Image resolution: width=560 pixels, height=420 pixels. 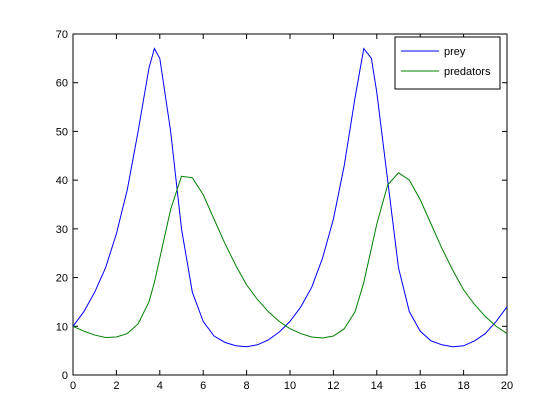 What do you see at coordinates (160, 386) in the screenshot?
I see `x-tick-label: 4` at bounding box center [160, 386].